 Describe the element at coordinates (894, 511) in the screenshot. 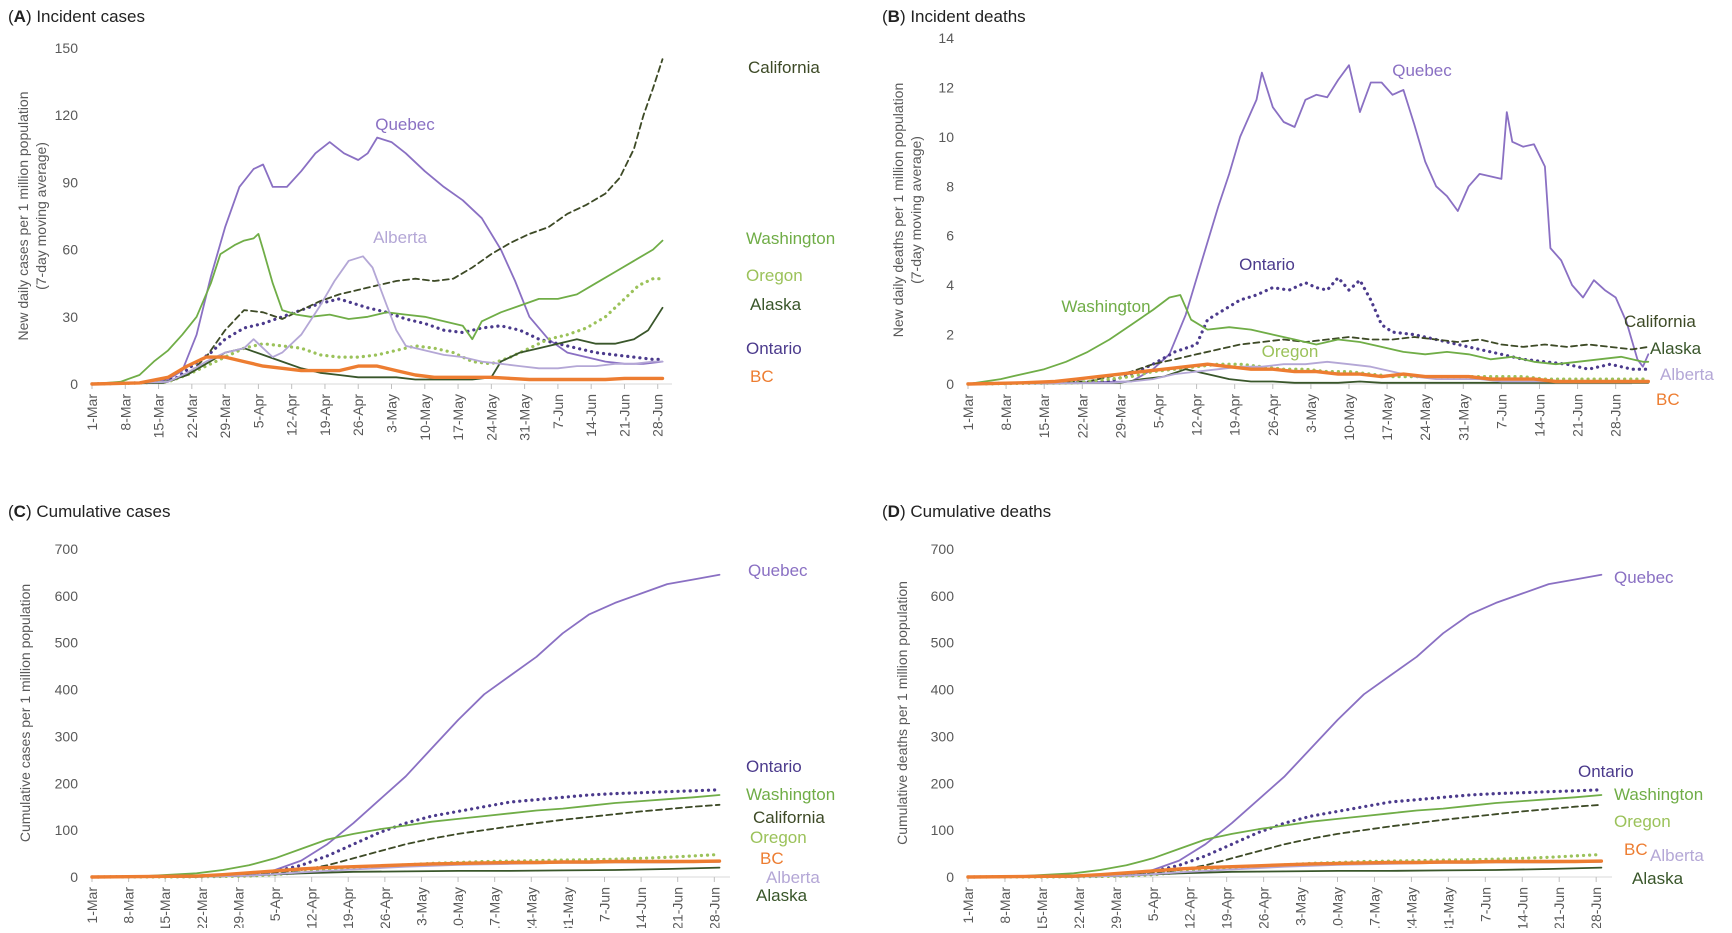

I see `title-letter: D` at that location.